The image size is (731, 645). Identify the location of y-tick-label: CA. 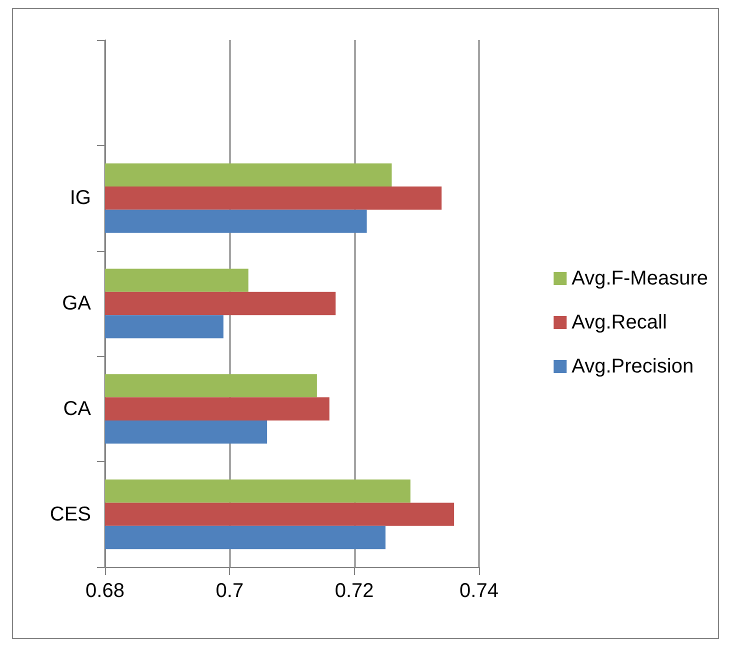
(77, 409).